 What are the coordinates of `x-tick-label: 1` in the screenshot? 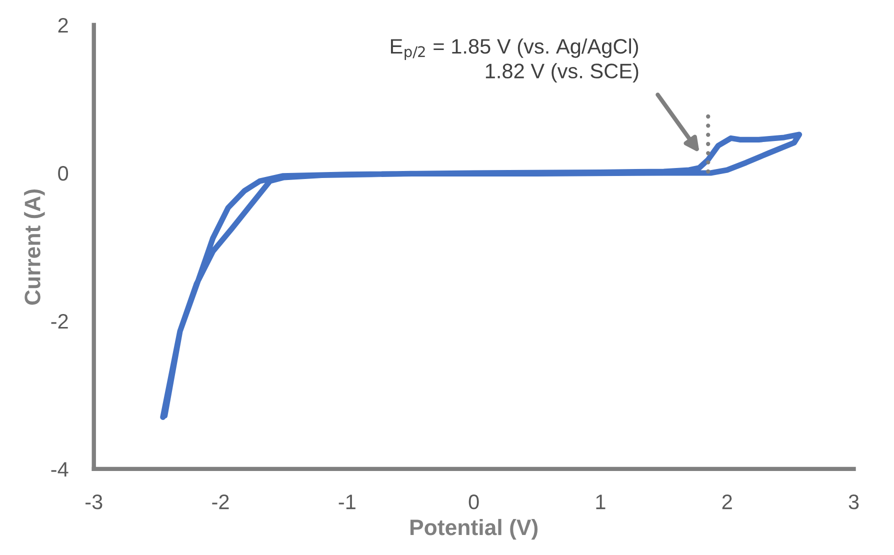 It's located at (601, 502).